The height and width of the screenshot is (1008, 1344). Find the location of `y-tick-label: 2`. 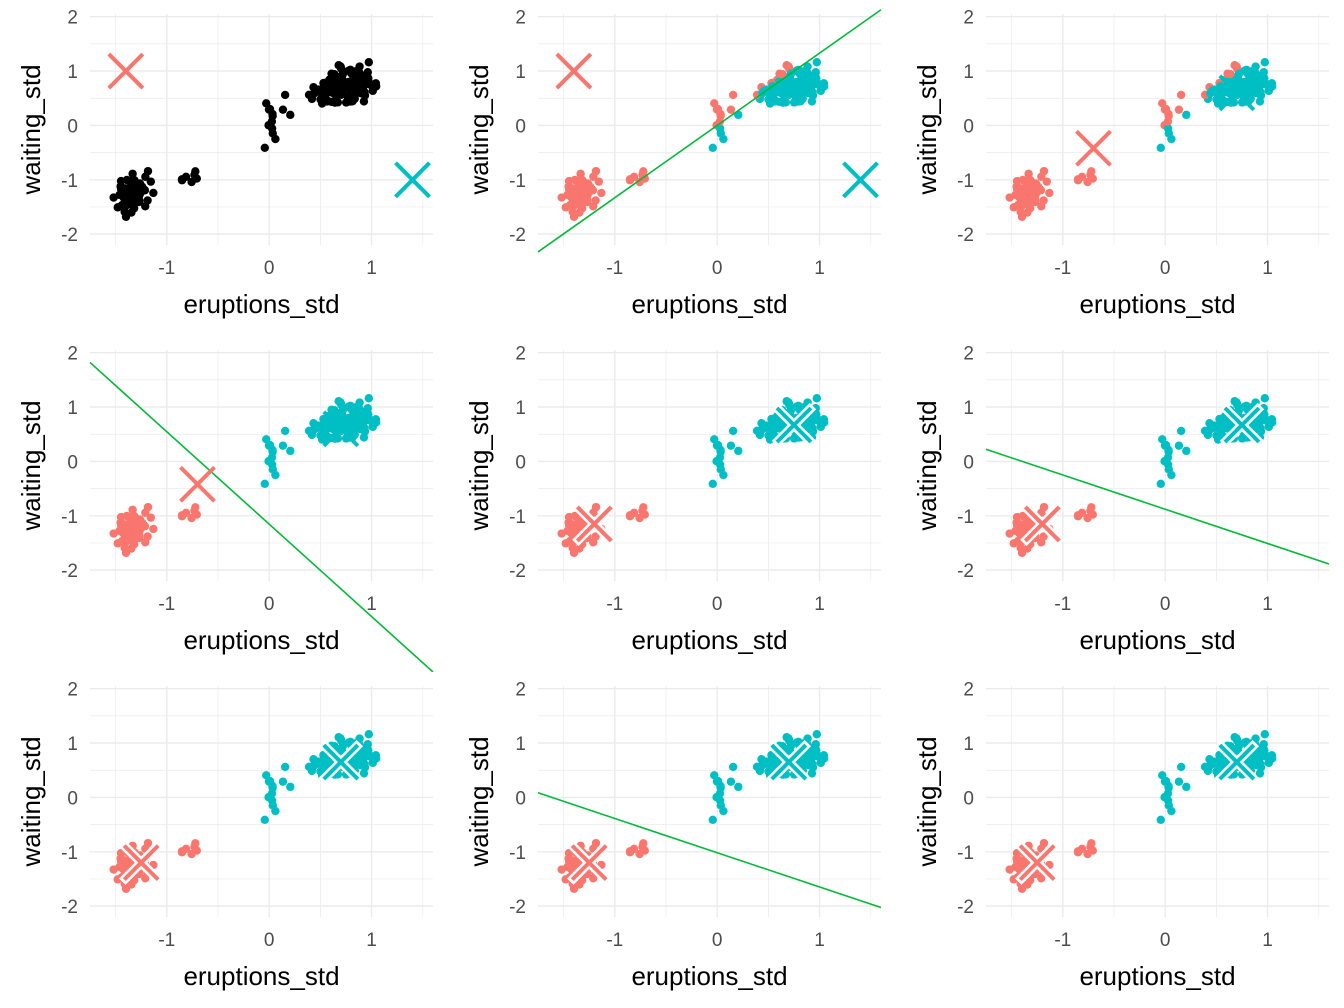

y-tick-label: 2 is located at coordinates (72, 690).